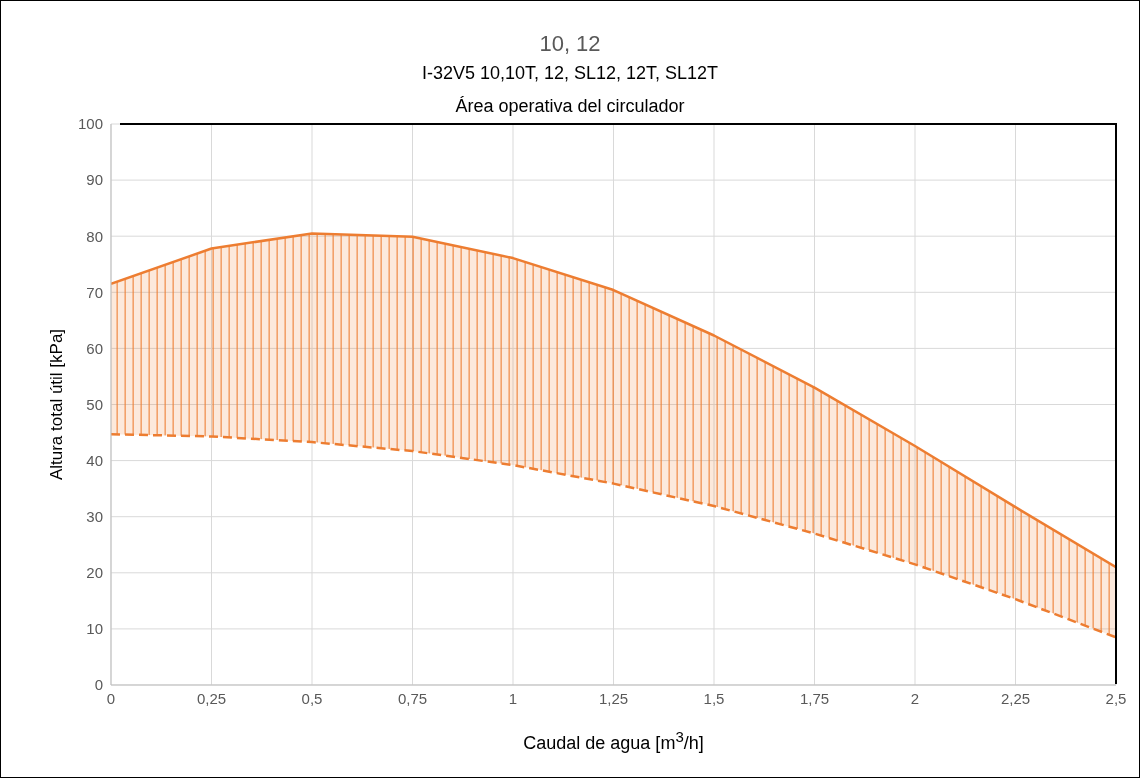 This screenshot has height=778, width=1140. Describe the element at coordinates (714, 698) in the screenshot. I see `x-tick-label: 1,5` at that location.